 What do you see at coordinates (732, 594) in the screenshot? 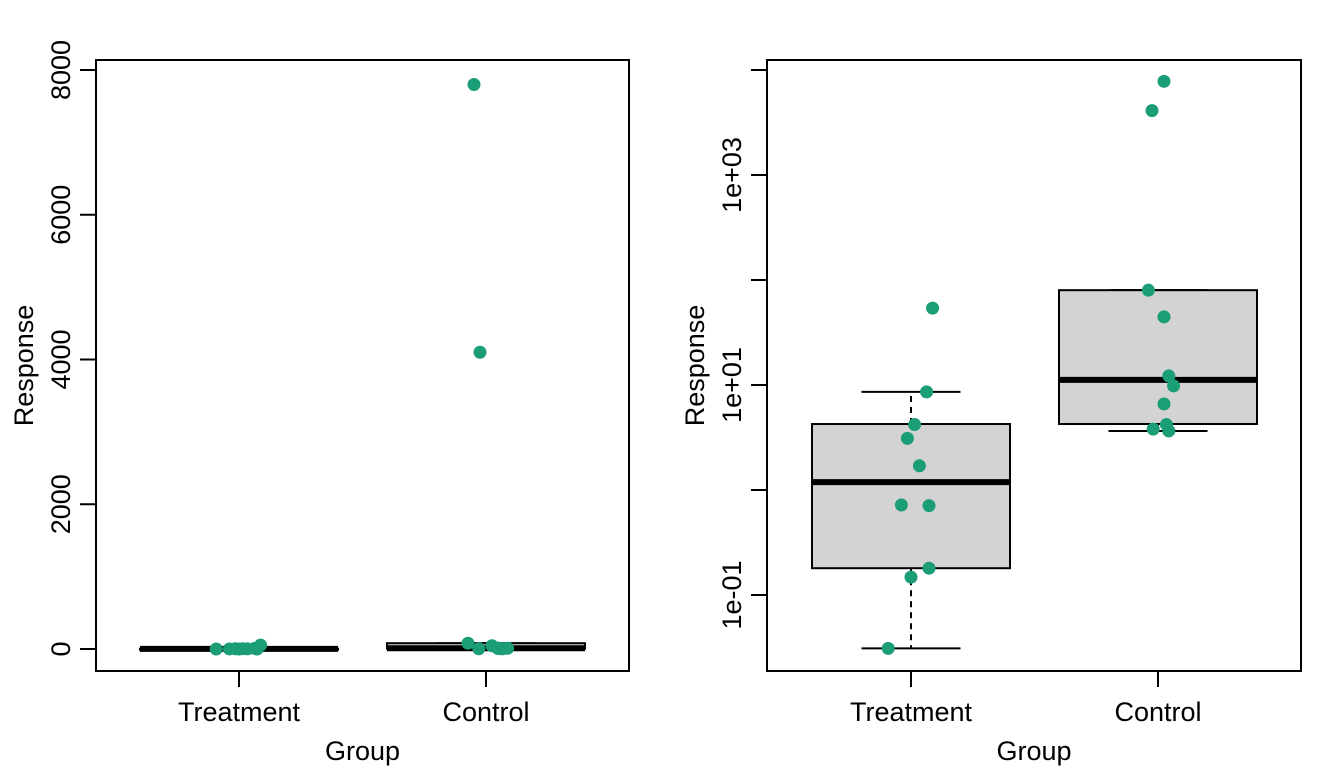
I see `y-tick-label: 1e-01` at bounding box center [732, 594].